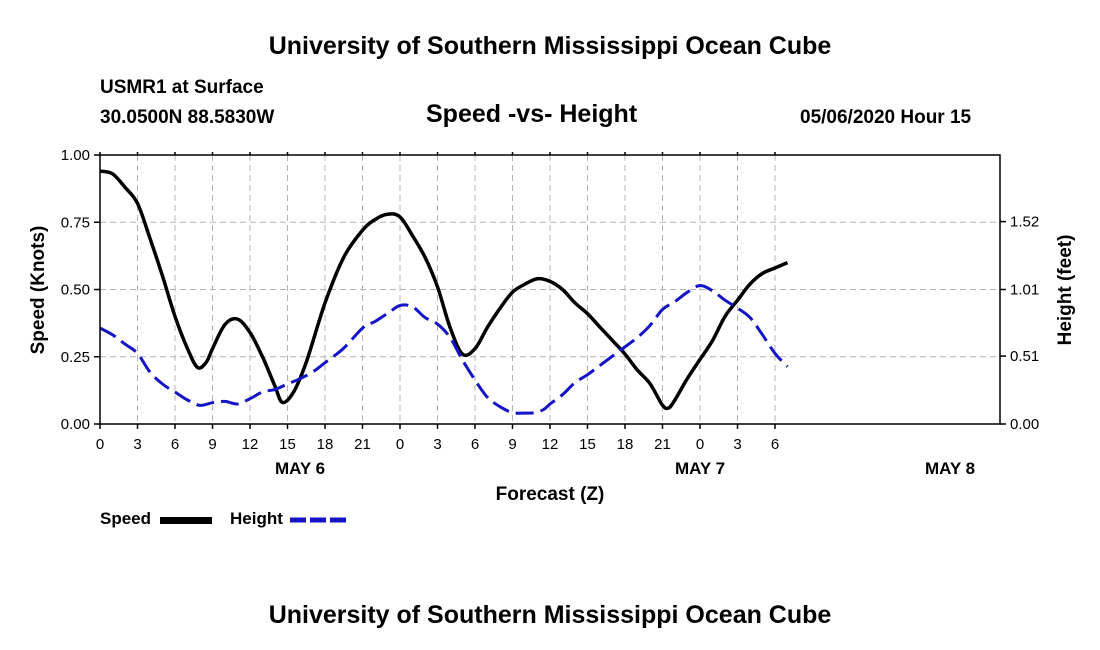  What do you see at coordinates (1024, 424) in the screenshot?
I see `y-right-tick-label: 0.00` at bounding box center [1024, 424].